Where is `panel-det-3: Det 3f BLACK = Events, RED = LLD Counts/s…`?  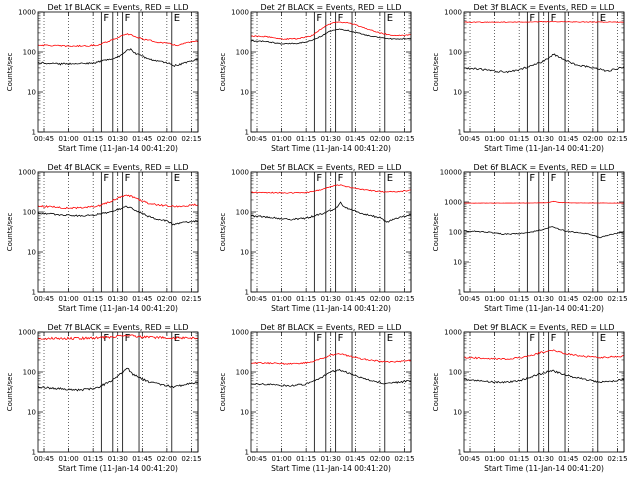 panel-det-3: Det 3f BLACK = Events, RED = LLD Counts/s… is located at coordinates (530, 78).